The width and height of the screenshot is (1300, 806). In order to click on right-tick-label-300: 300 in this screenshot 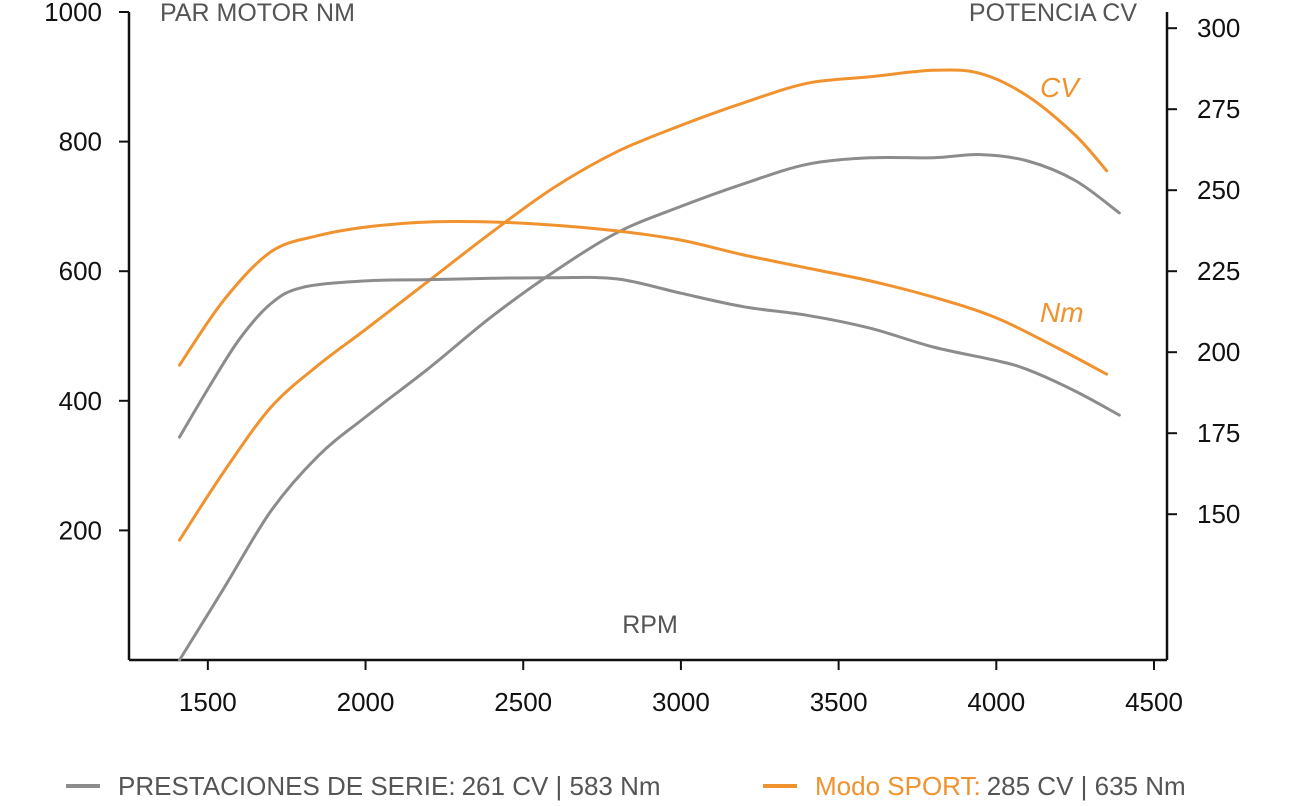, I will do `click(1218, 28)`.